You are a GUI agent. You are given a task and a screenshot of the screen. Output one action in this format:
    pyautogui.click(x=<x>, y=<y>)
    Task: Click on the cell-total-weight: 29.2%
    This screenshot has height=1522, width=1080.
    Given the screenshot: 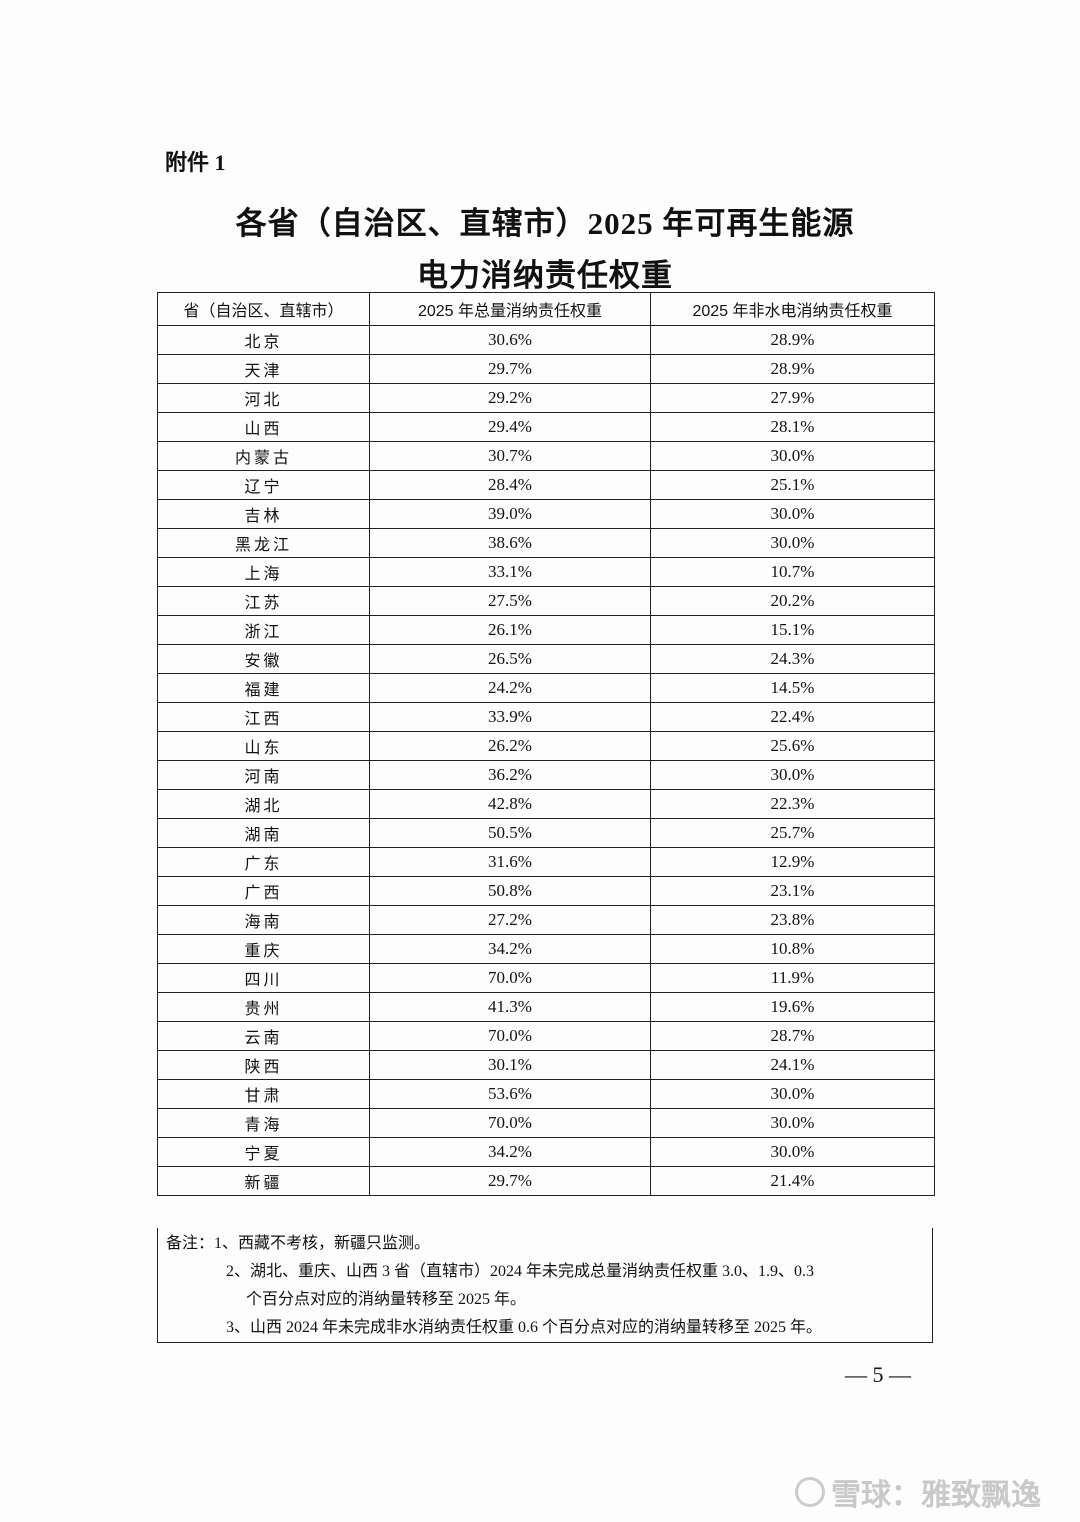 What is the action you would take?
    pyautogui.click(x=510, y=398)
    